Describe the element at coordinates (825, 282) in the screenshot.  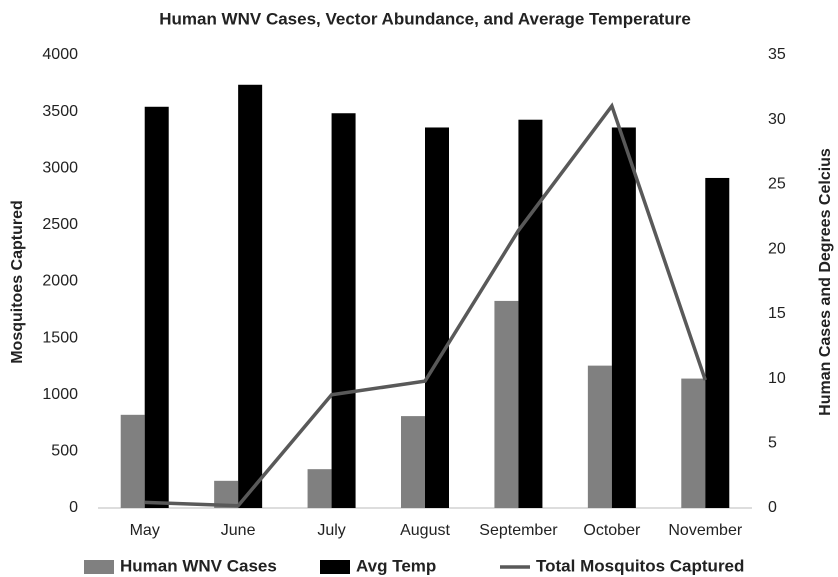
I see `y2-axis-label: Human Cases and Degrees Celcius` at that location.